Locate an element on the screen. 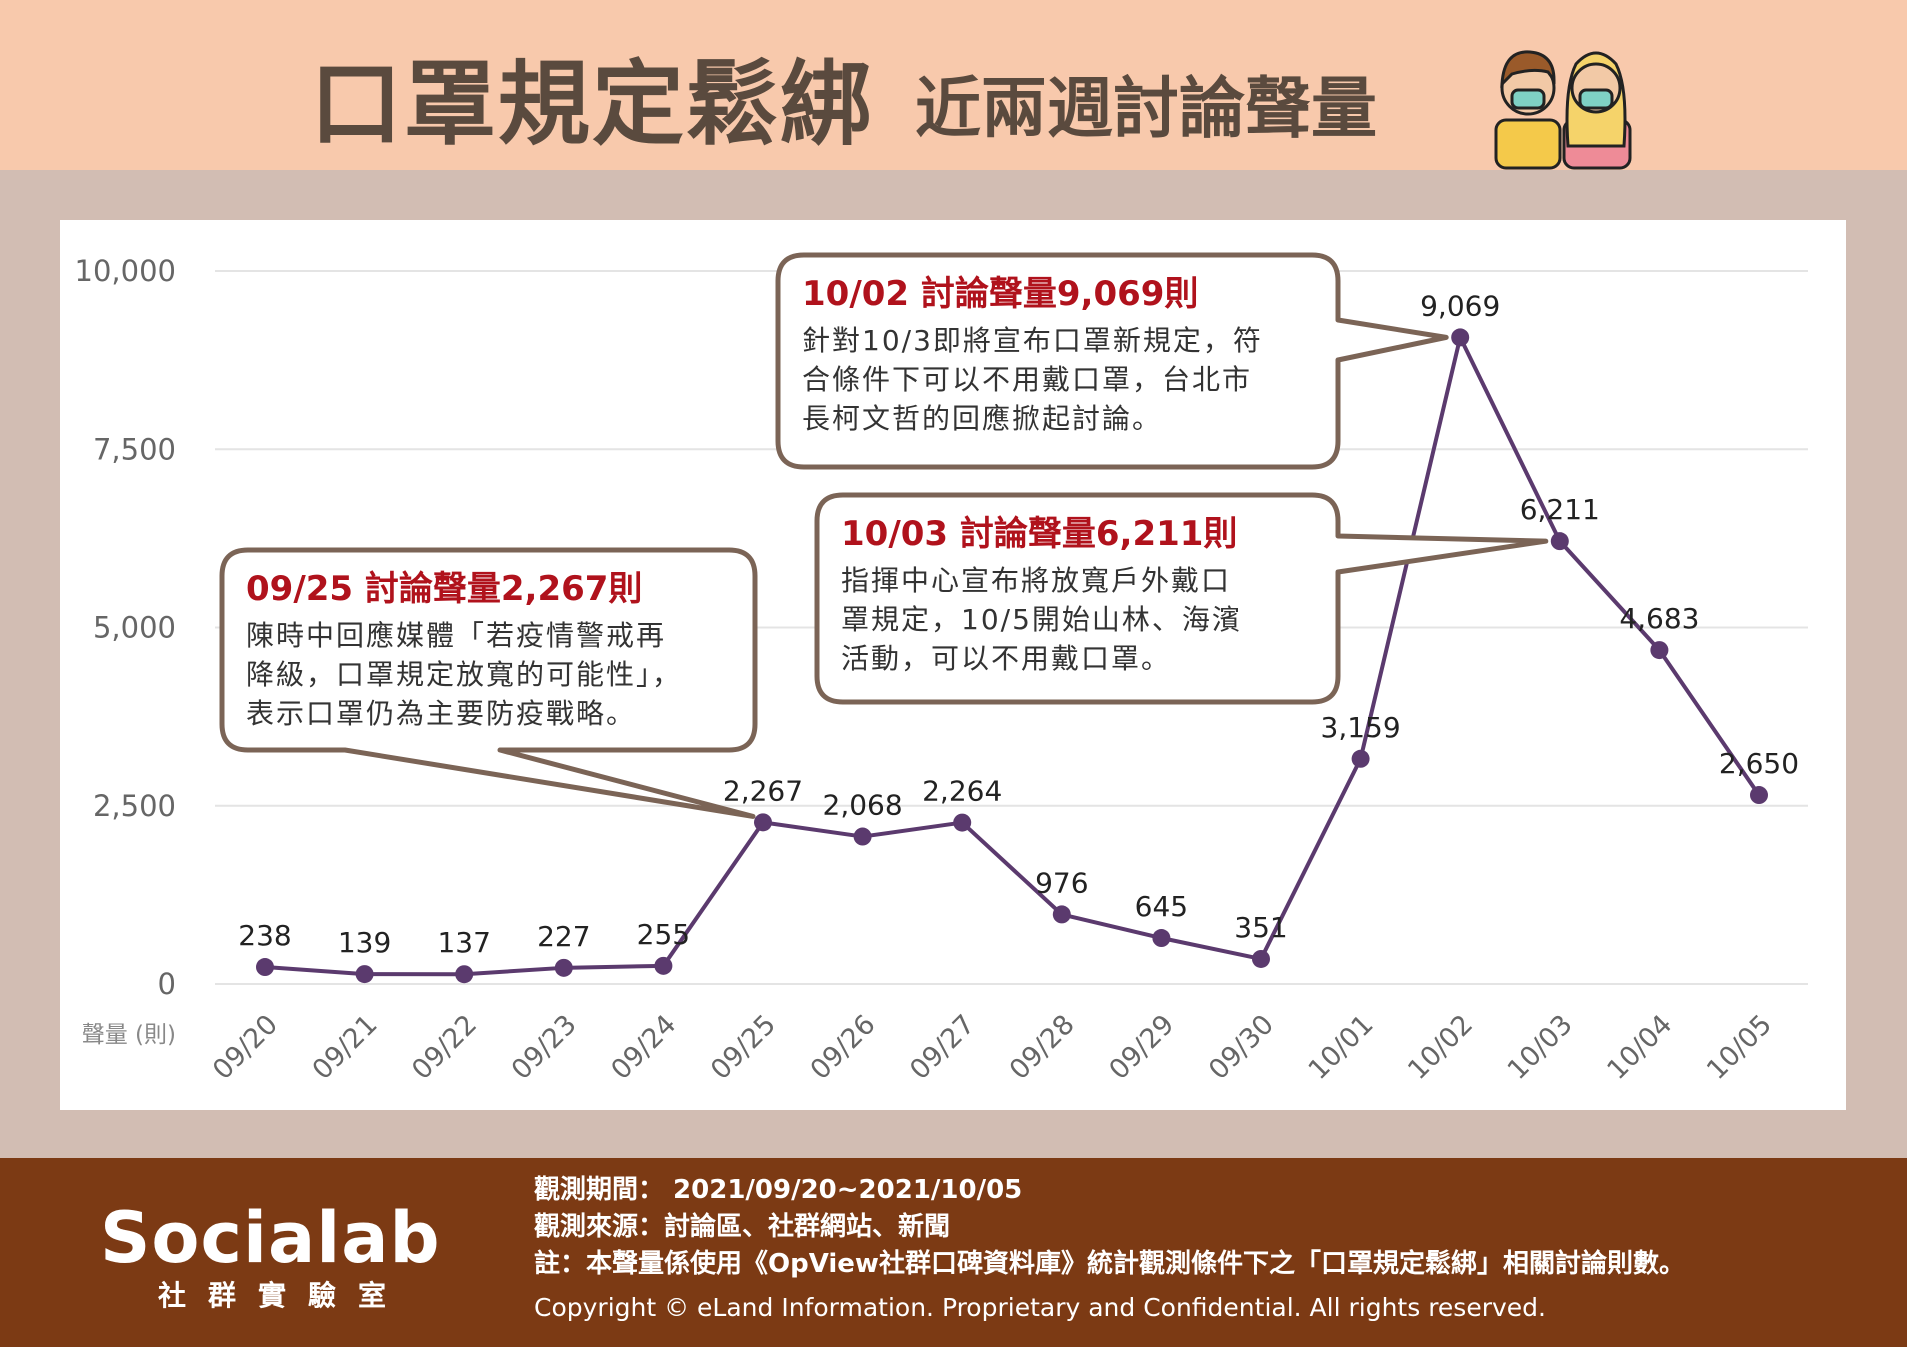 This screenshot has width=1907, height=1347. annotation-text: 長柯文哲的回應掀起討論。 is located at coordinates (982, 418).